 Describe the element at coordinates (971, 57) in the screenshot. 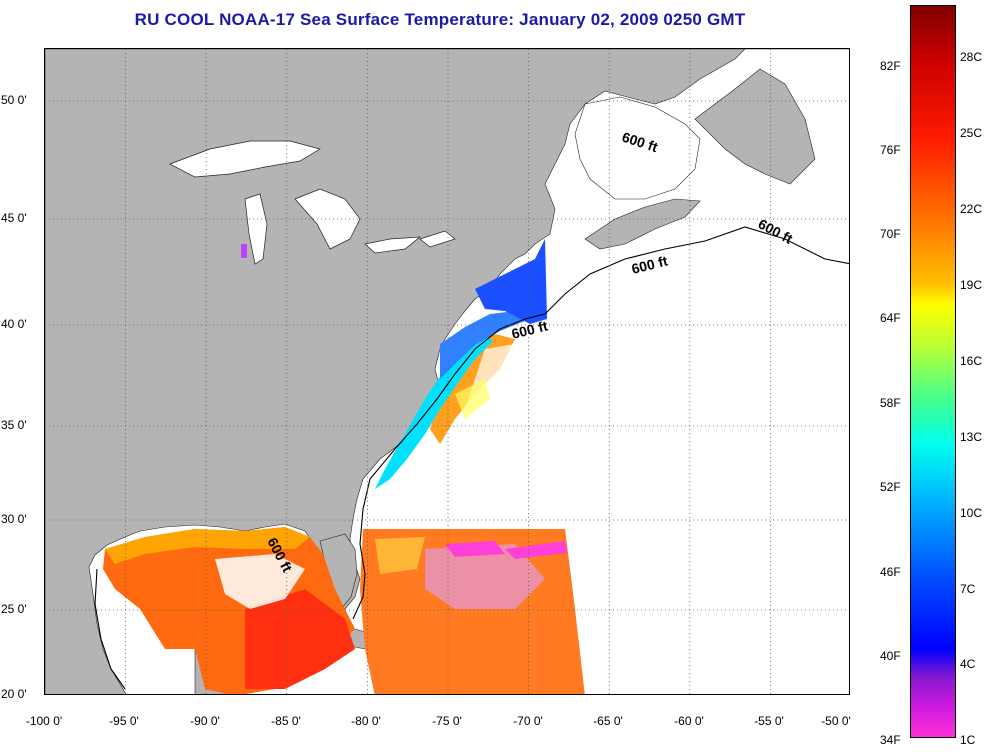

I see `colorbar-c-28: 28C` at that location.